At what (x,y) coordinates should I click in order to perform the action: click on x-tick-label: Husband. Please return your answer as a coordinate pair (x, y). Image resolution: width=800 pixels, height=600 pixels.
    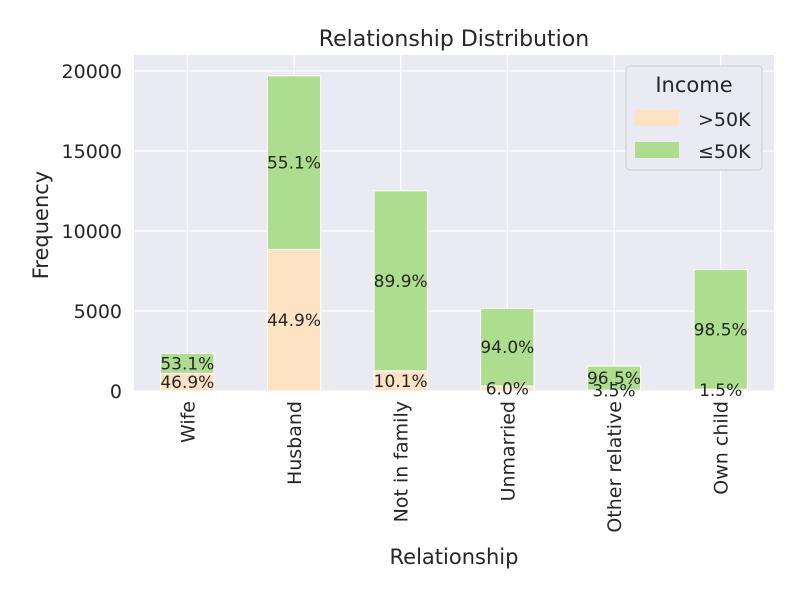
    Looking at the image, I should click on (295, 443).